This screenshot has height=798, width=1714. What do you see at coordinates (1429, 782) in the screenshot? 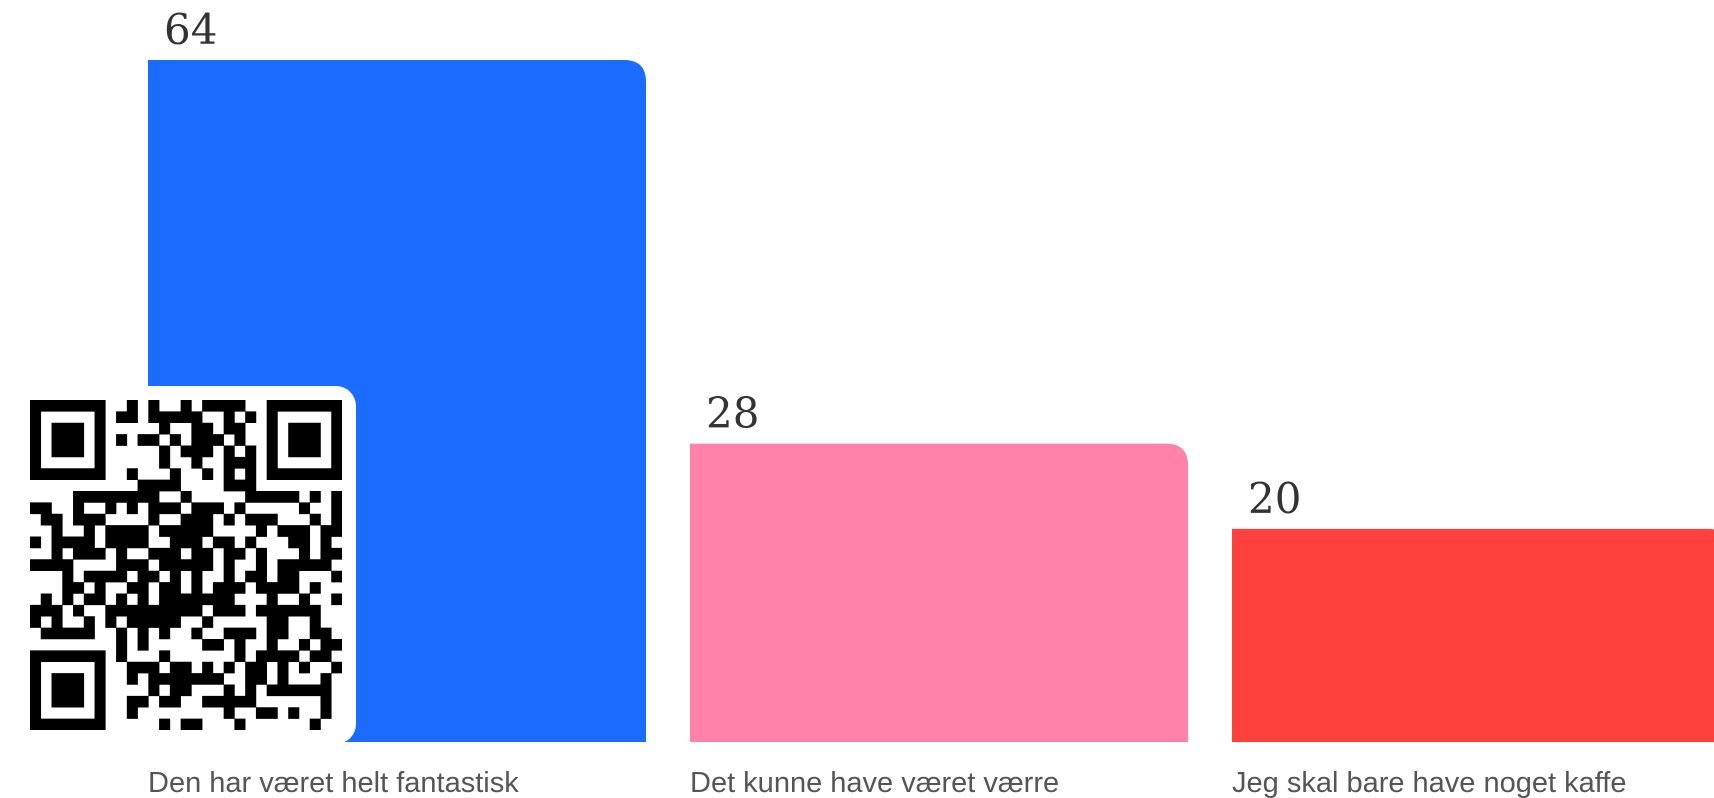
I see `category-label-3: Jeg skal bare have noget kaffe` at bounding box center [1429, 782].